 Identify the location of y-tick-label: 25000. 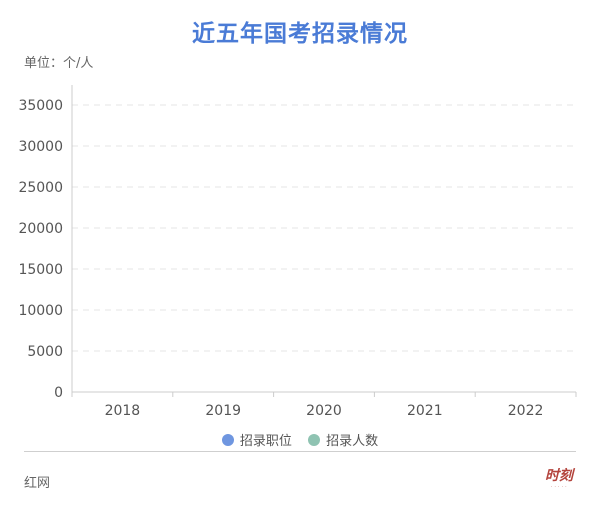
(40, 188).